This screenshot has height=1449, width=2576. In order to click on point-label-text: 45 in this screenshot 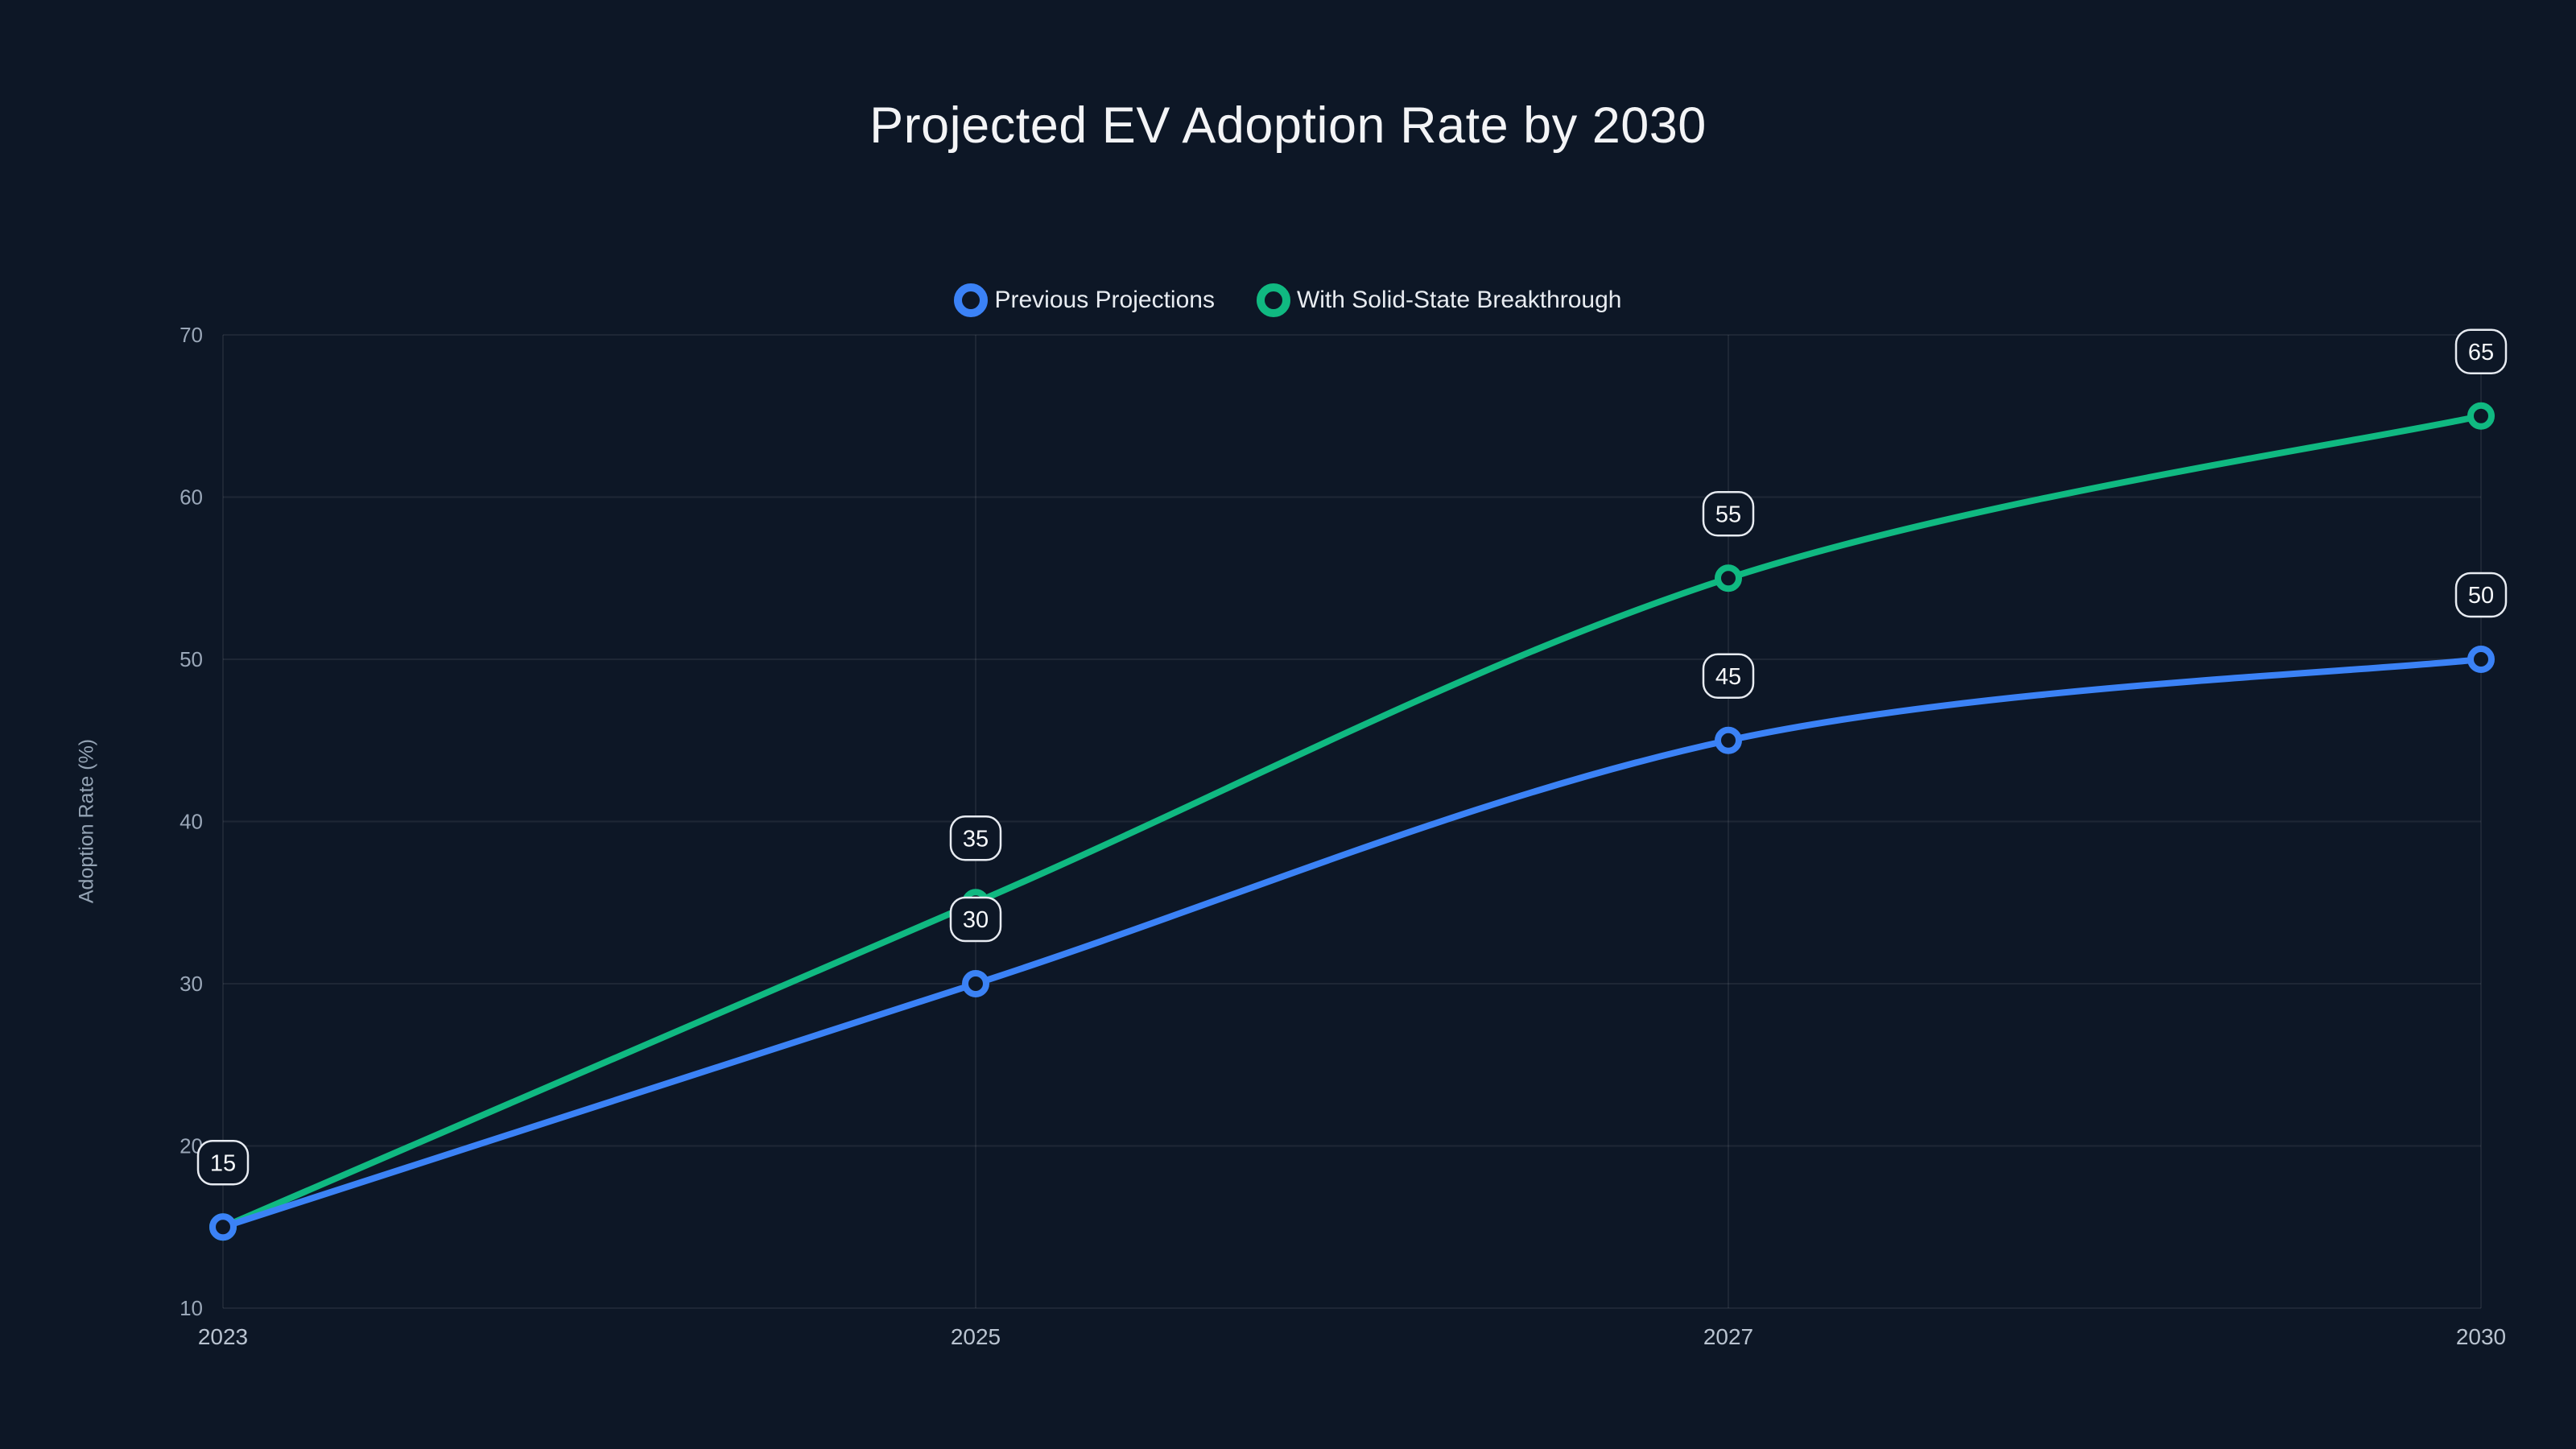, I will do `click(1728, 677)`.